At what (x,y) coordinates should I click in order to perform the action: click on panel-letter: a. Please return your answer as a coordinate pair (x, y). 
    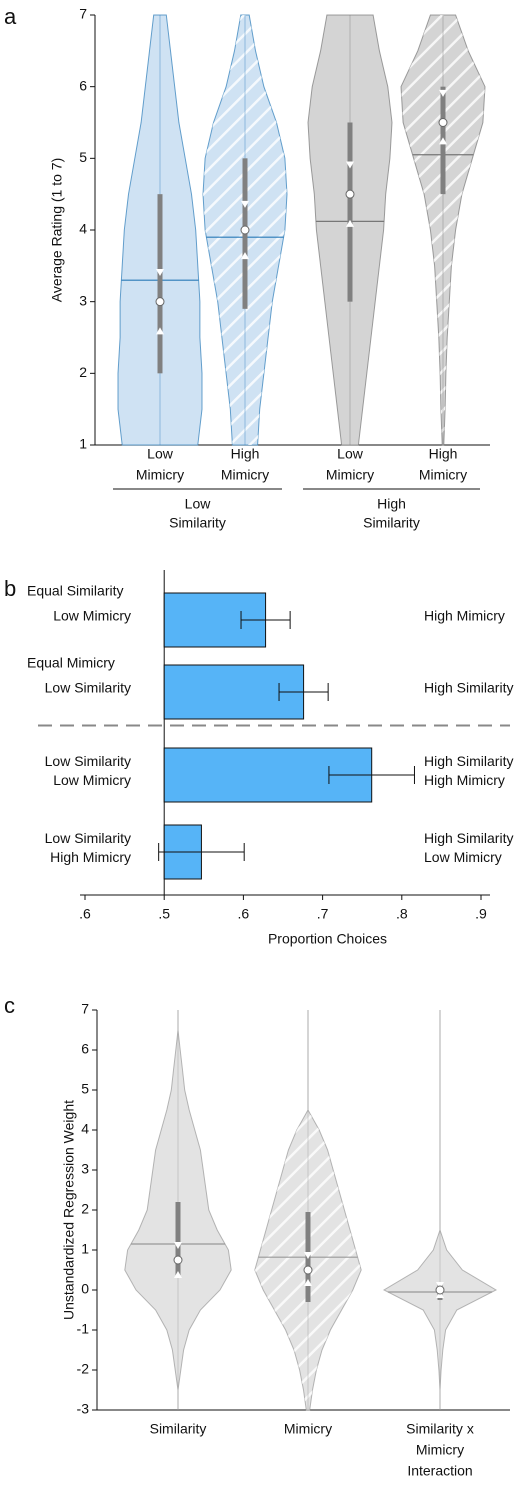
    Looking at the image, I should click on (10, 16).